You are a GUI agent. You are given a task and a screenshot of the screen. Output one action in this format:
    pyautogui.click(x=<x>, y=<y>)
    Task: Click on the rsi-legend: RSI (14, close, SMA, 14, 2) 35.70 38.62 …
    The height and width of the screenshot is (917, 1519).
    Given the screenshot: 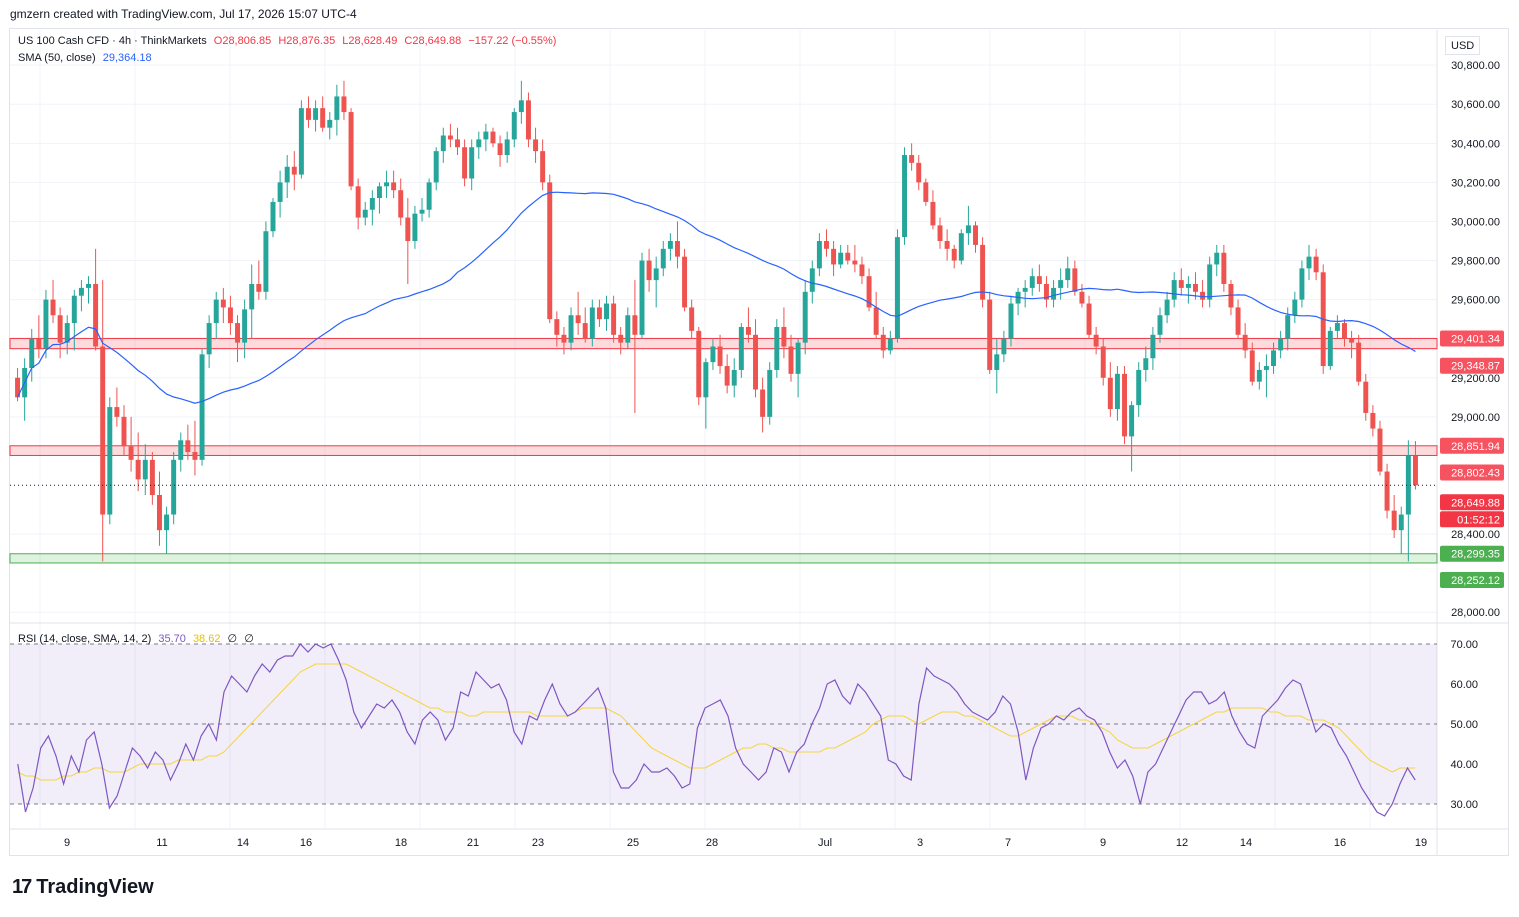 What is the action you would take?
    pyautogui.click(x=138, y=638)
    